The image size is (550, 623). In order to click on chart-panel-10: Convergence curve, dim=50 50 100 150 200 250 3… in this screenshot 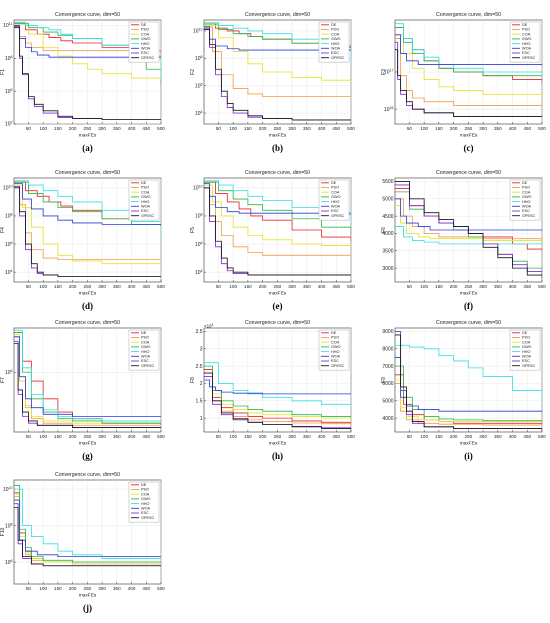, I will do `click(82, 542)`.